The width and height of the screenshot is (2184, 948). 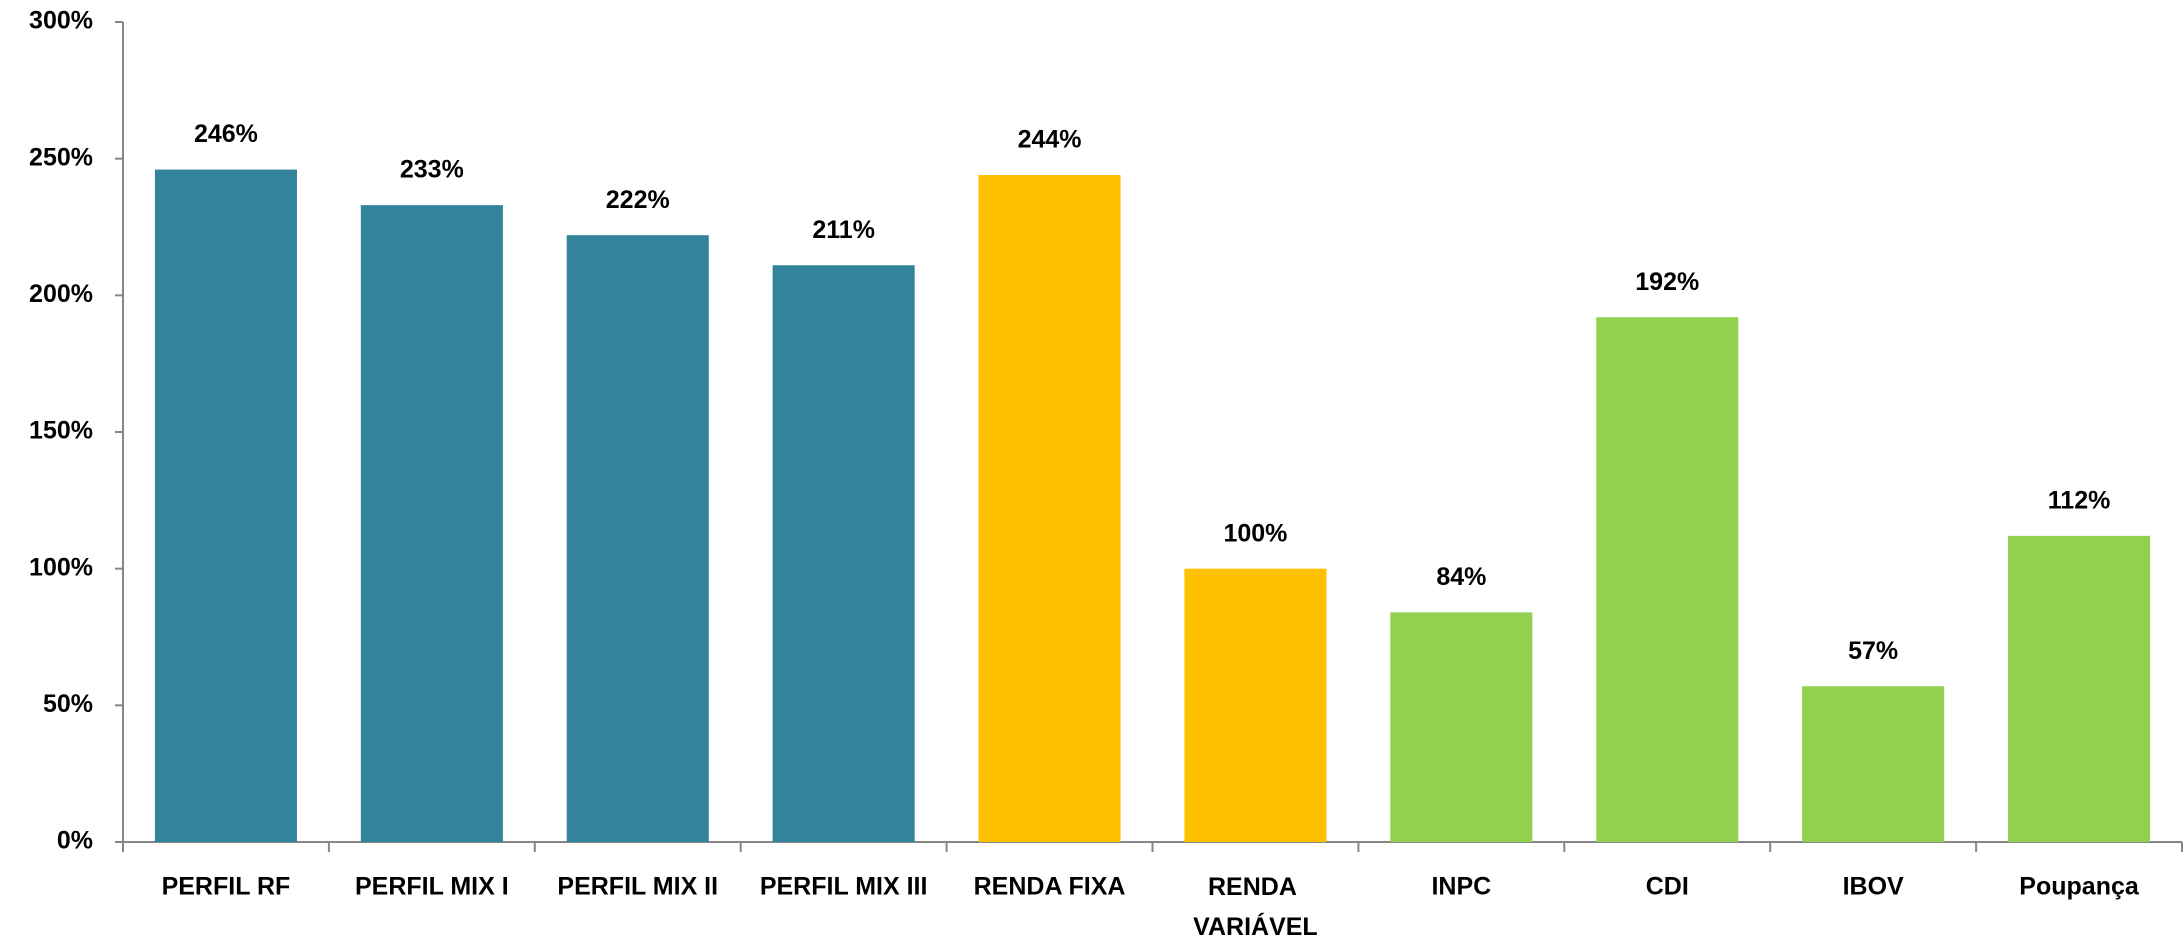 I want to click on y-tick-label: 100%, so click(x=61, y=567).